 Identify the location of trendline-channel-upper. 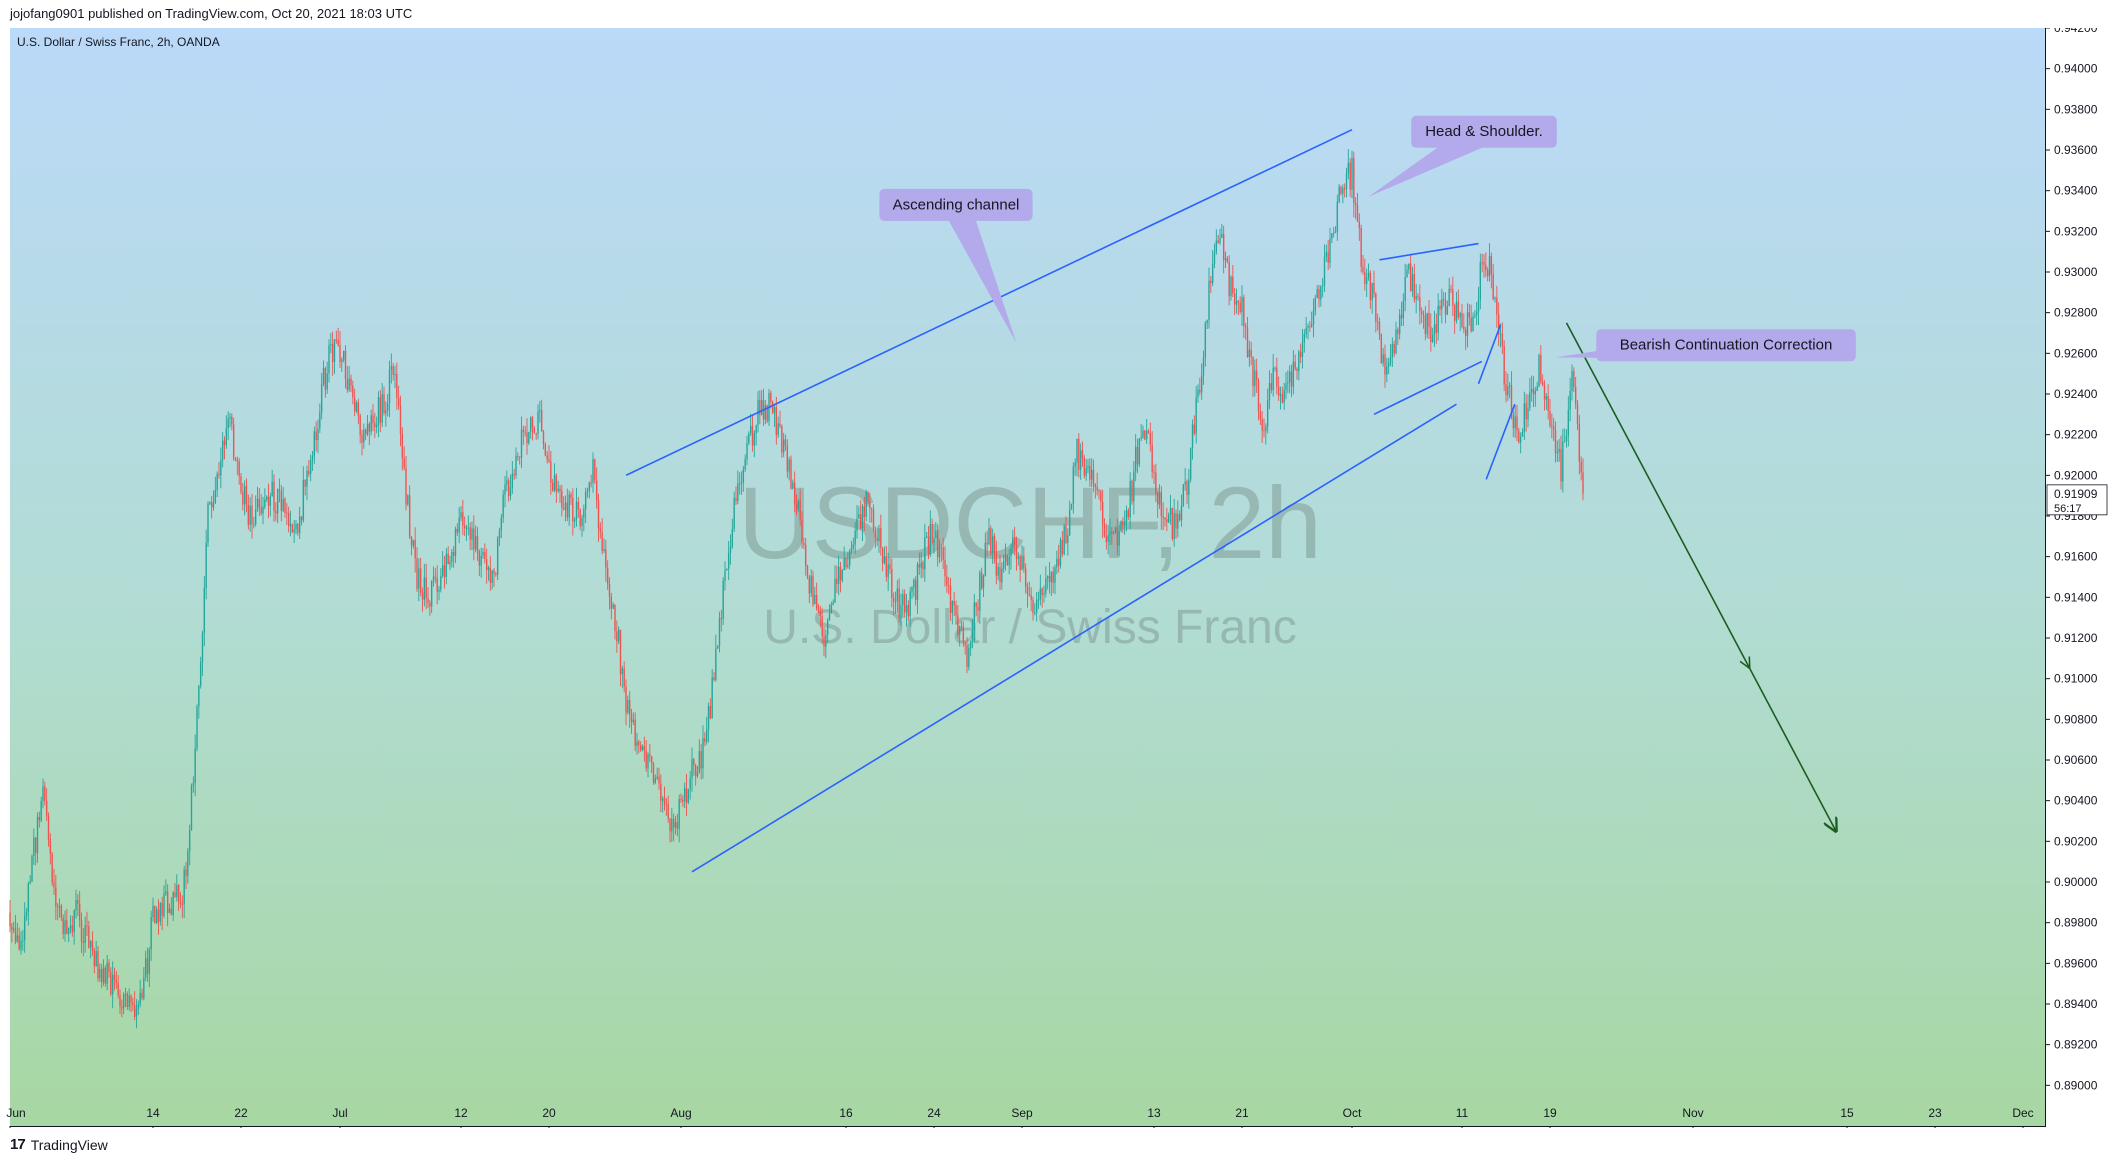
(989, 302).